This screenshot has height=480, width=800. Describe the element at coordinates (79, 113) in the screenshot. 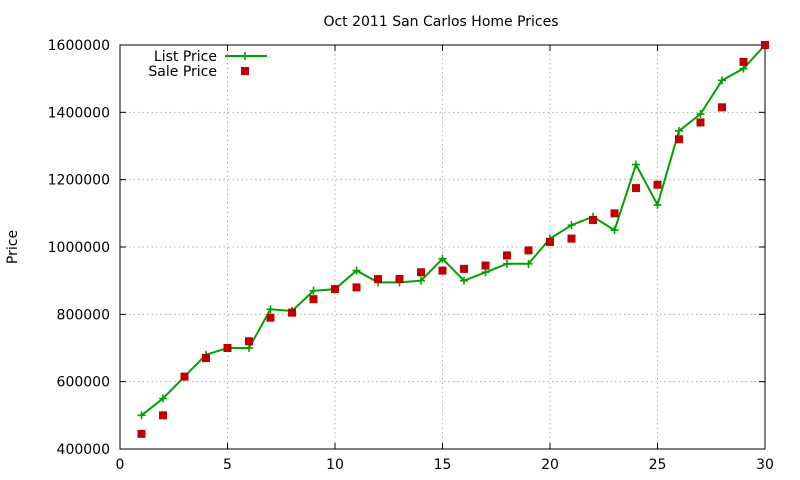

I see `y-tick-label: 1400000` at that location.